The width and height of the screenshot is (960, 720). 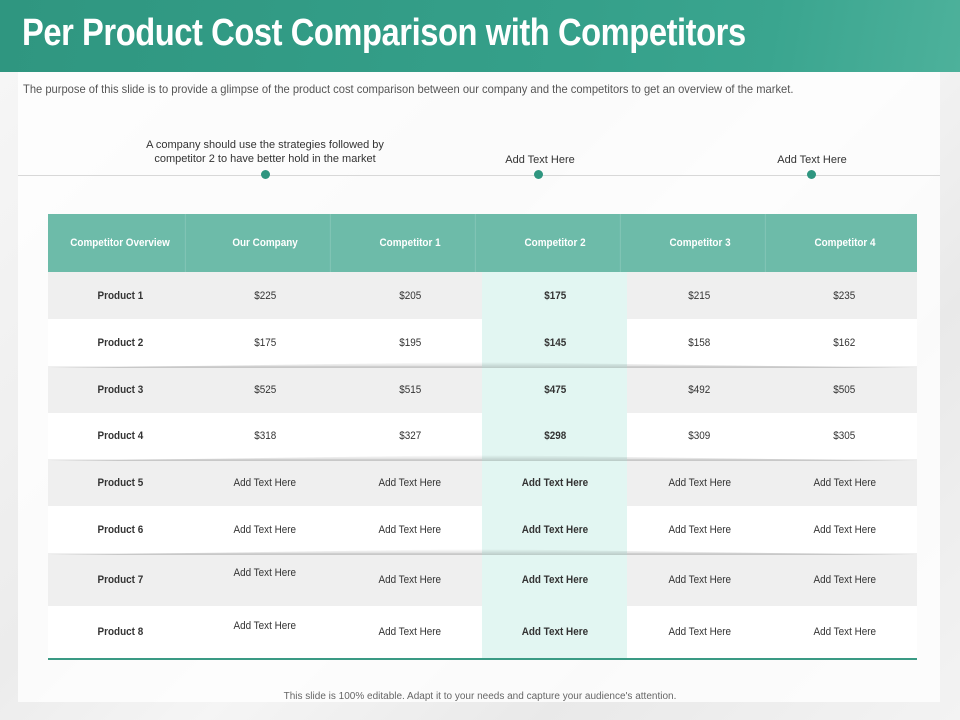 What do you see at coordinates (120, 436) in the screenshot?
I see `row-label: Product 4` at bounding box center [120, 436].